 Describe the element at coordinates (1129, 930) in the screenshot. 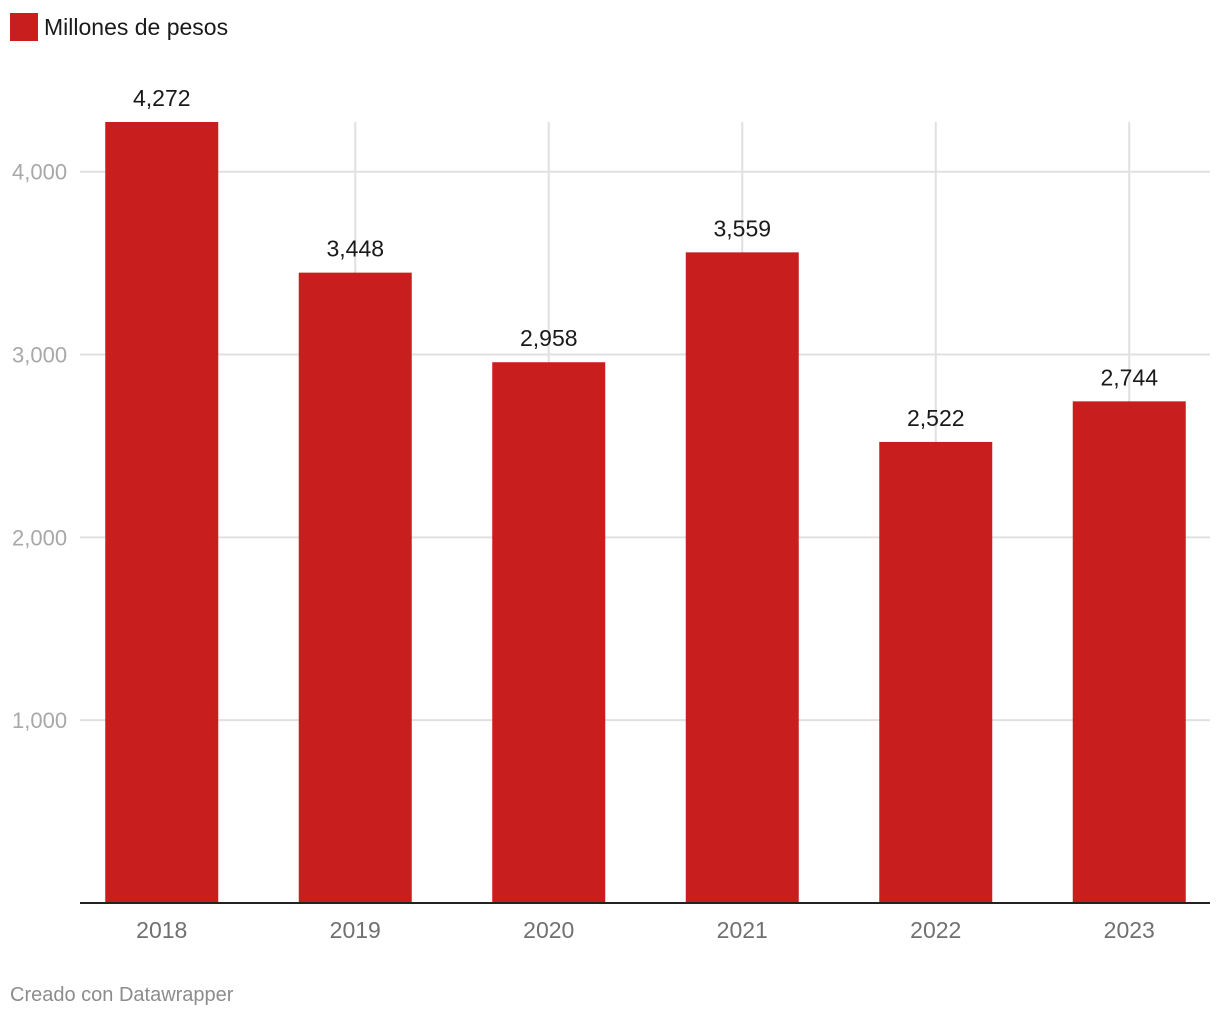

I see `x-tick-label: 2023` at that location.